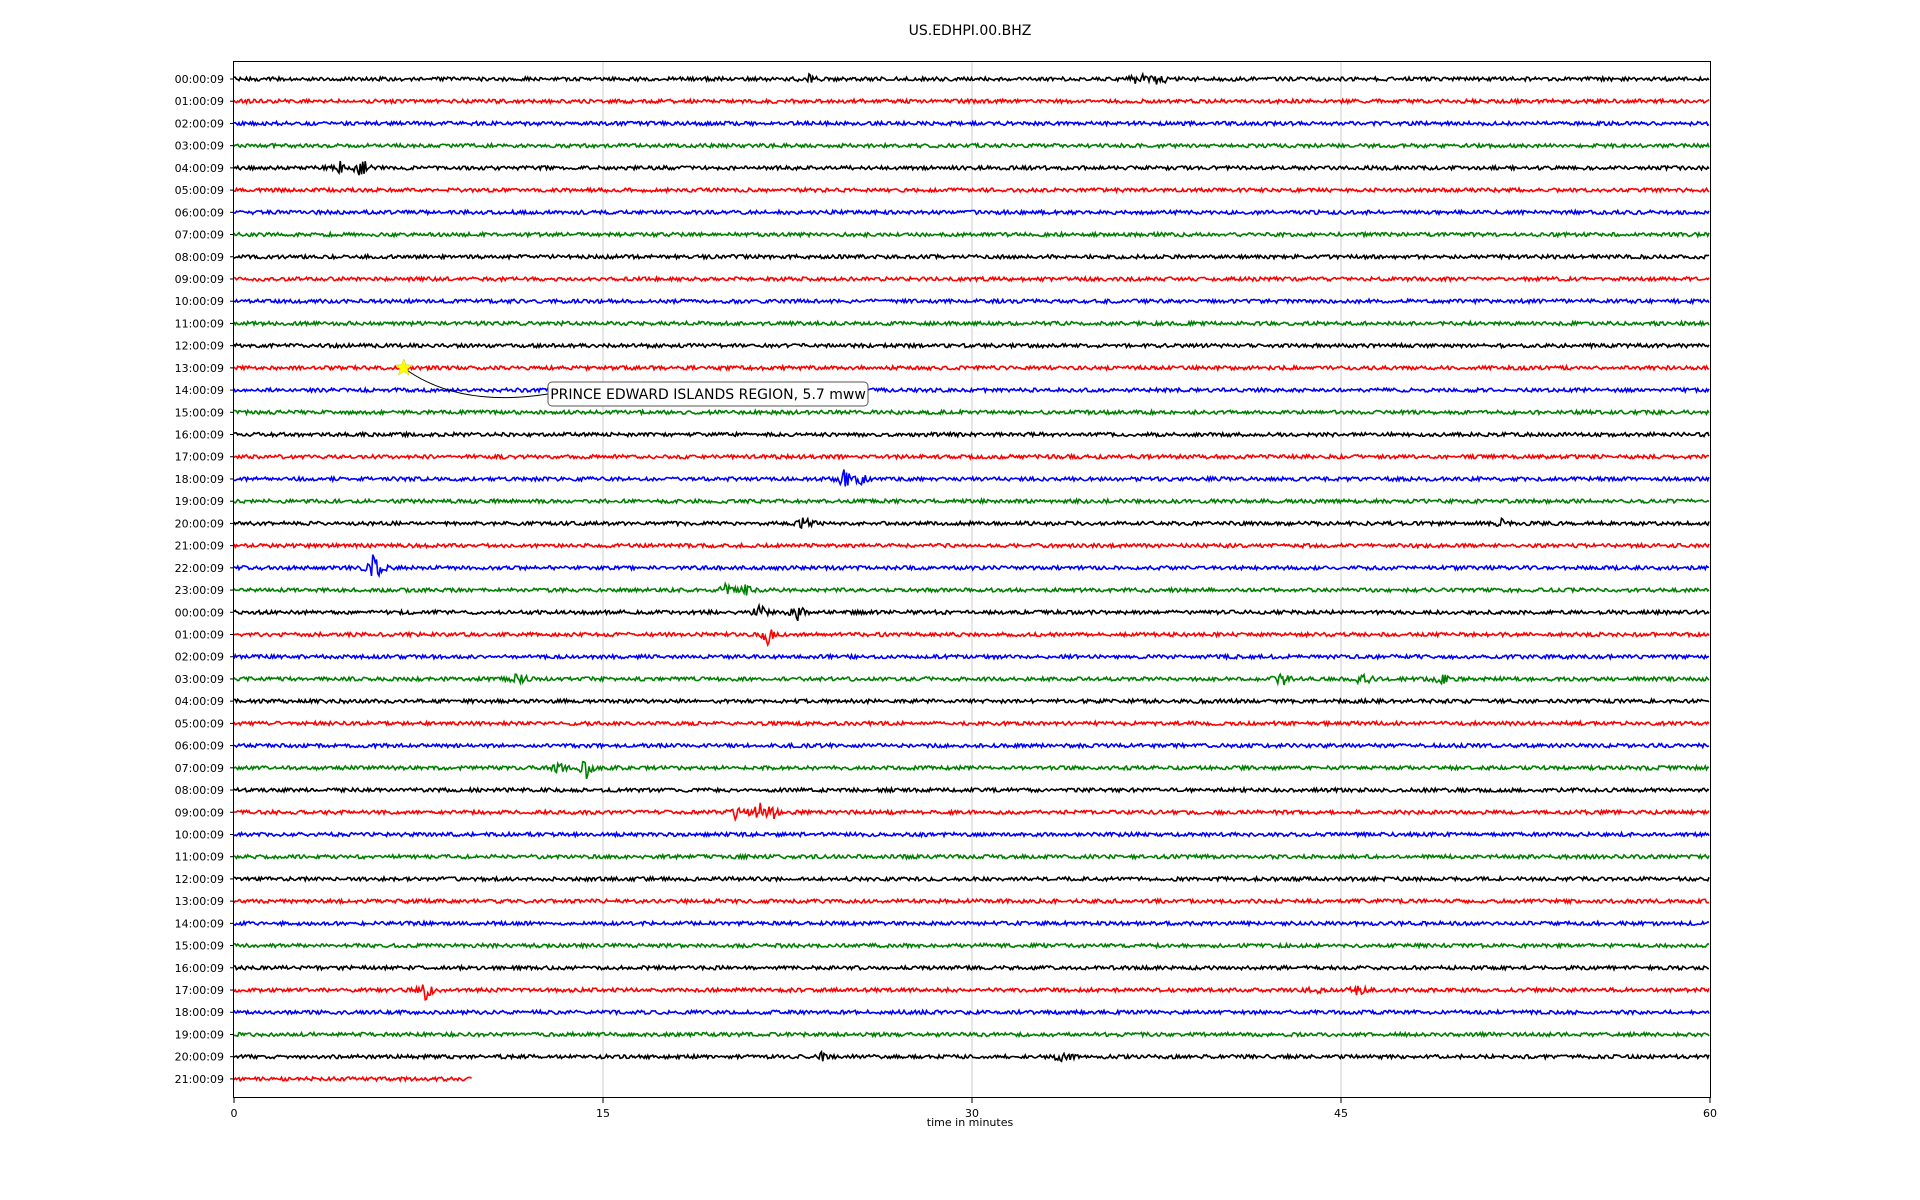  What do you see at coordinates (199, 990) in the screenshot?
I see `y-tick-label: 17:00:09` at bounding box center [199, 990].